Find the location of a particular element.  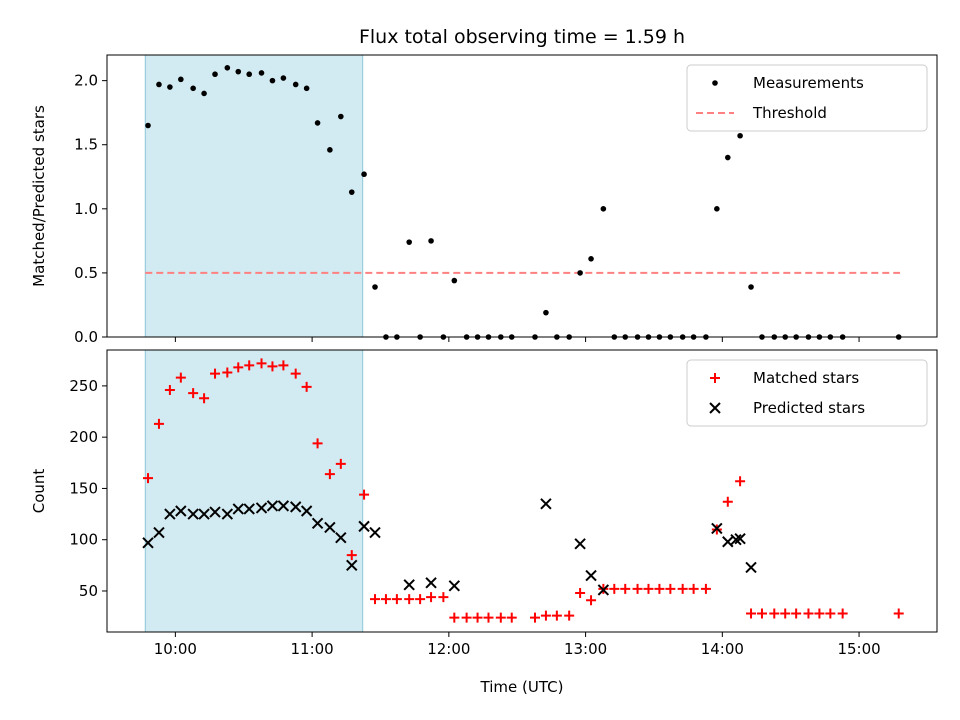

legend-swatch-dot is located at coordinates (715, 83).